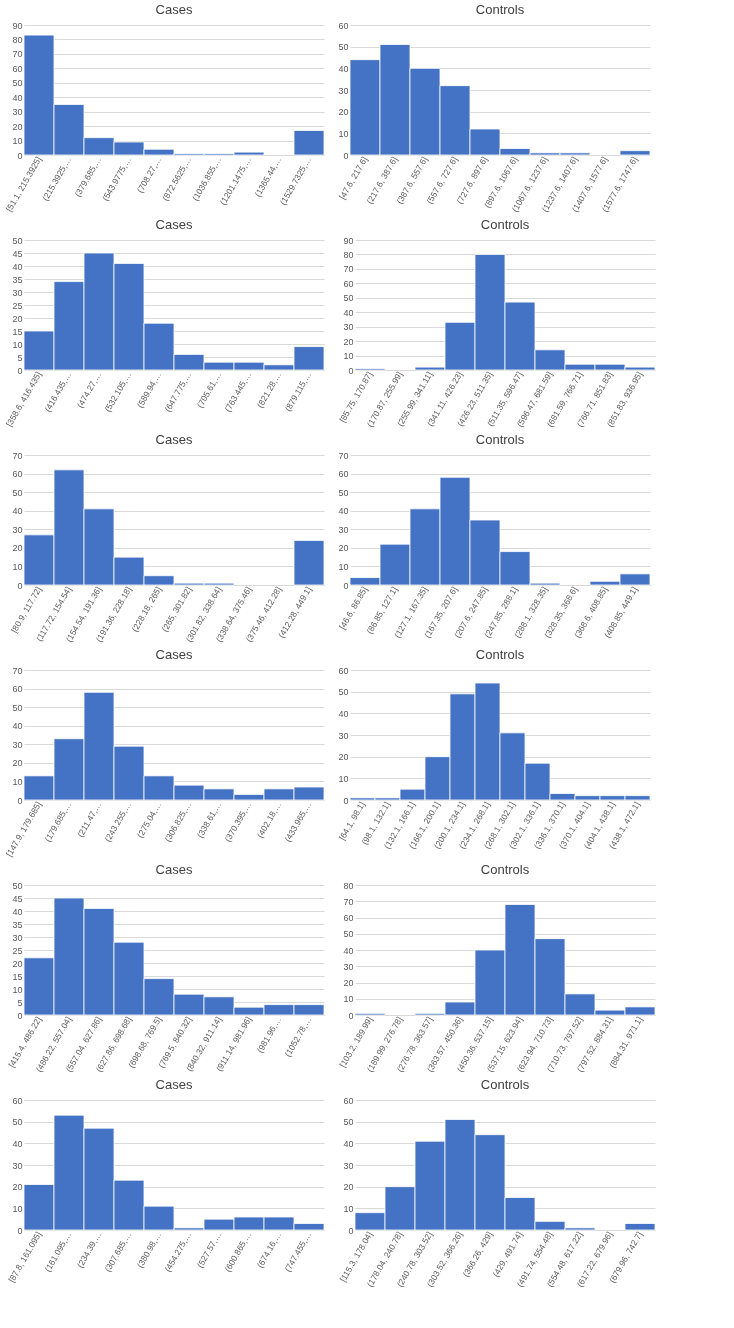 Image resolution: width=734 pixels, height=1328 pixels. I want to click on y-tick-label: 90, so click(17, 25).